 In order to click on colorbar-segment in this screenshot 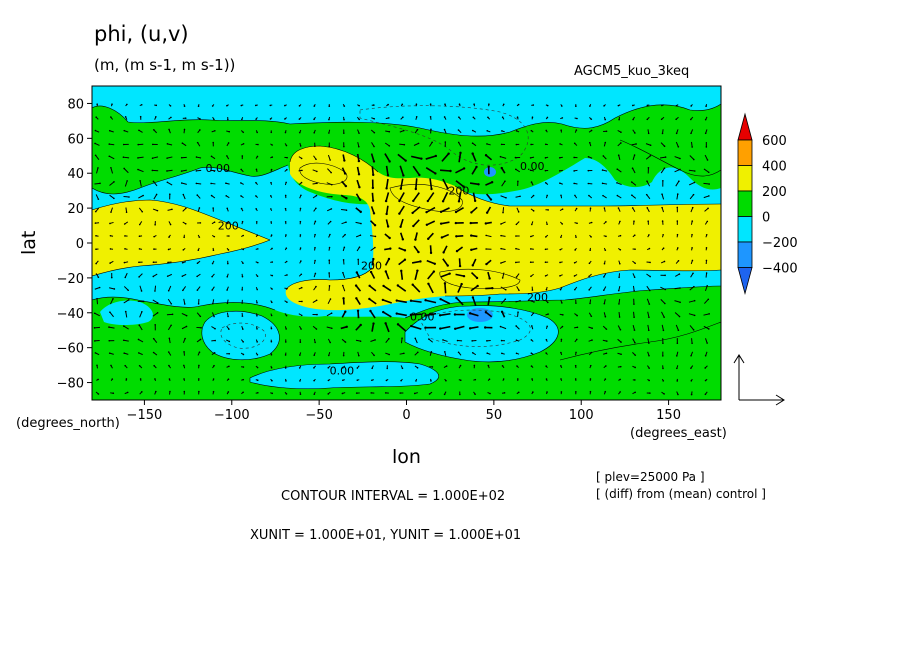, I will do `click(745, 254)`.